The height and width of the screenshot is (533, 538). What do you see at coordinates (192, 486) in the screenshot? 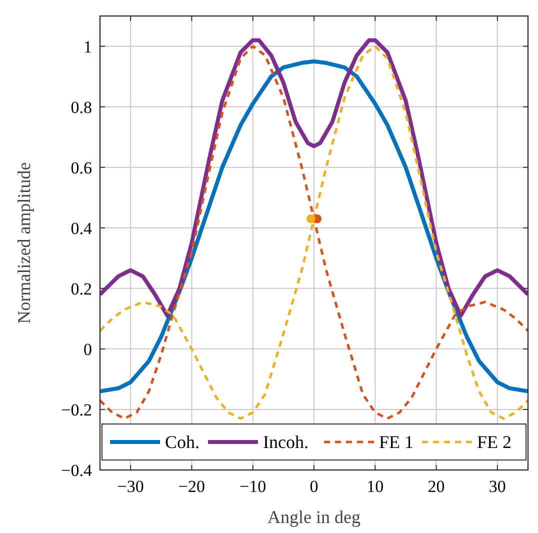
I see `x-tick-label: −20` at bounding box center [192, 486].